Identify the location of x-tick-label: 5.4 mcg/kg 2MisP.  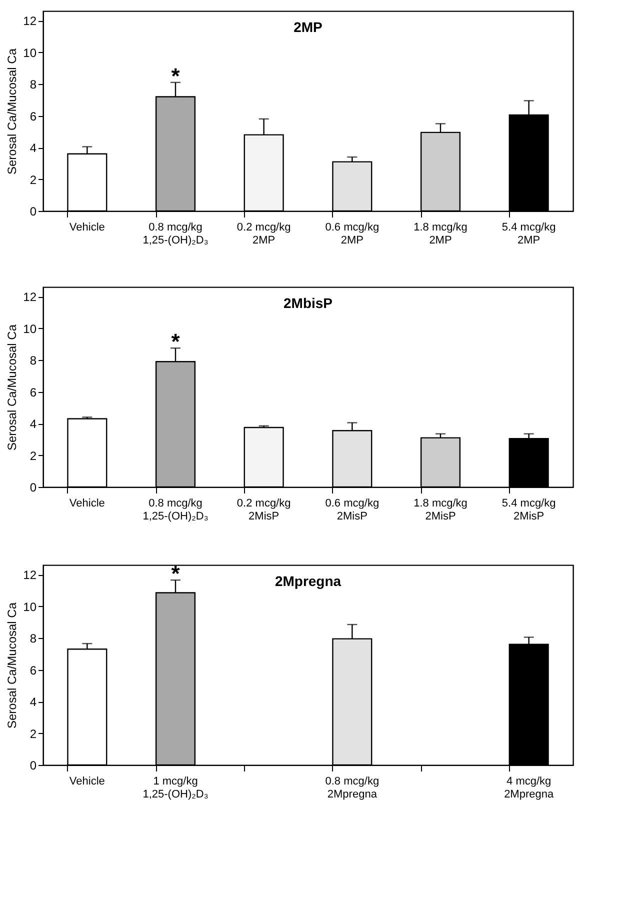
(529, 510).